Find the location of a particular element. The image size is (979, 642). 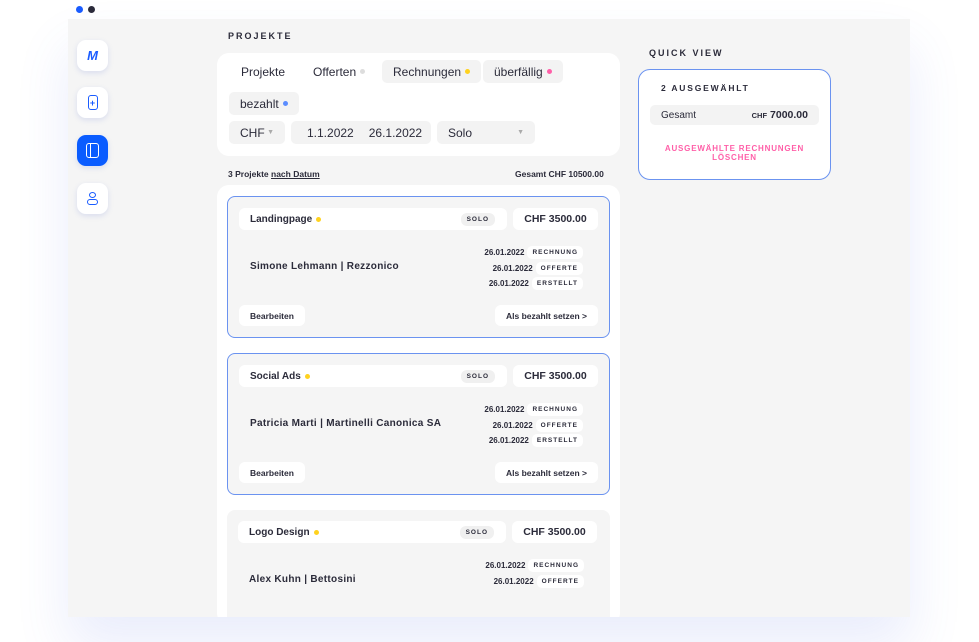

sidebar-item-profile is located at coordinates (92, 198).